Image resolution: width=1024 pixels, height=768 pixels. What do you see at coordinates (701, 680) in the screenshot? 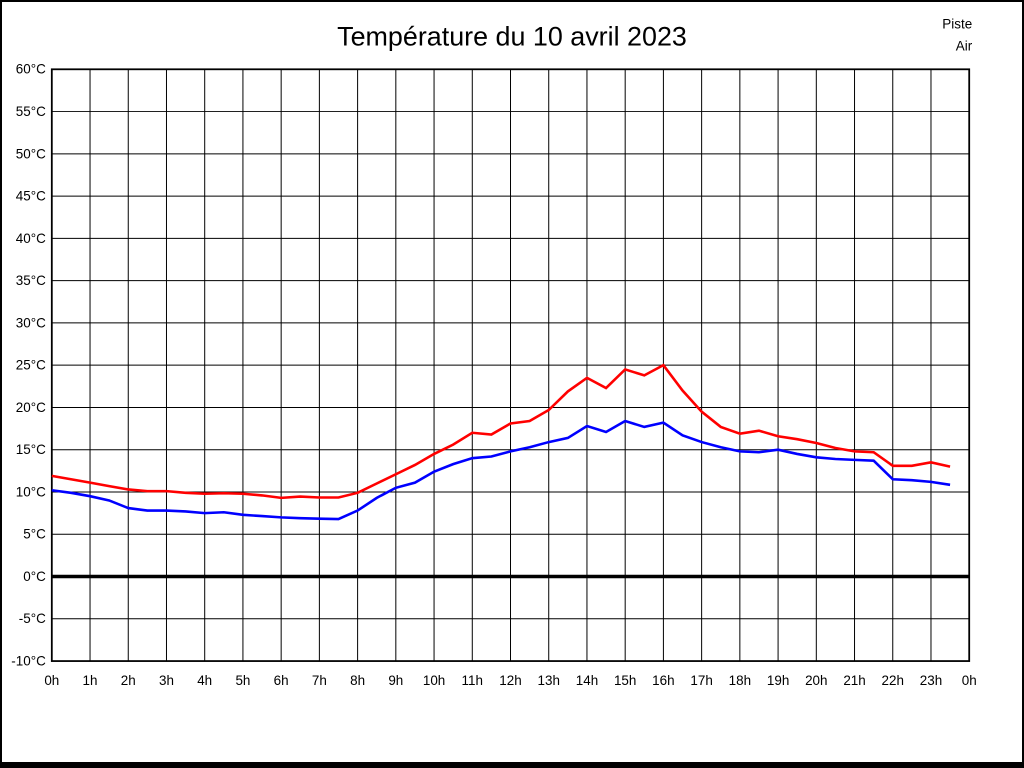
I see `x-axis-tick-label: 17h` at bounding box center [701, 680].